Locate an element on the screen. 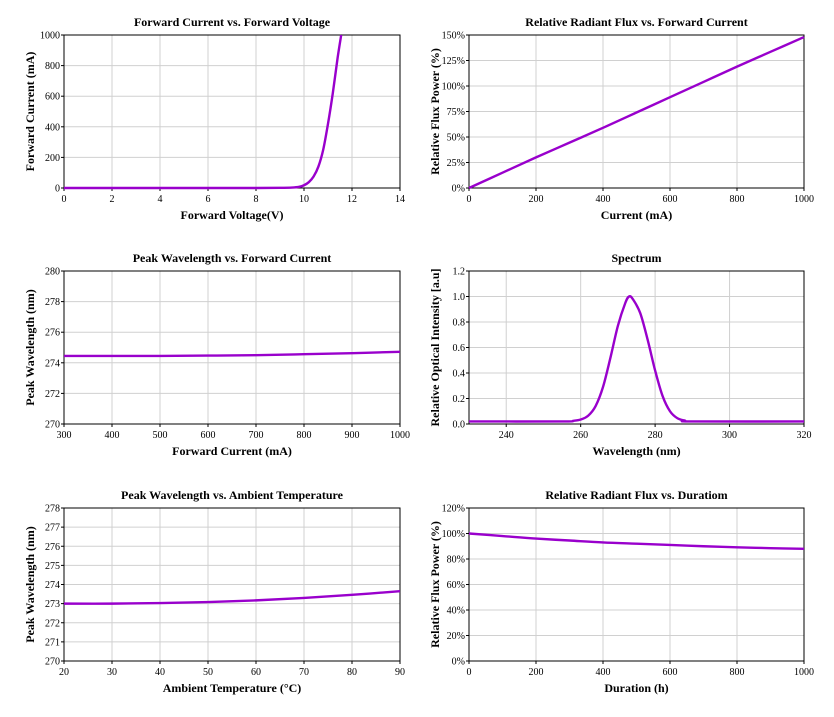 This screenshot has height=717, width=834. y-tick-label: 120% is located at coordinates (453, 509).